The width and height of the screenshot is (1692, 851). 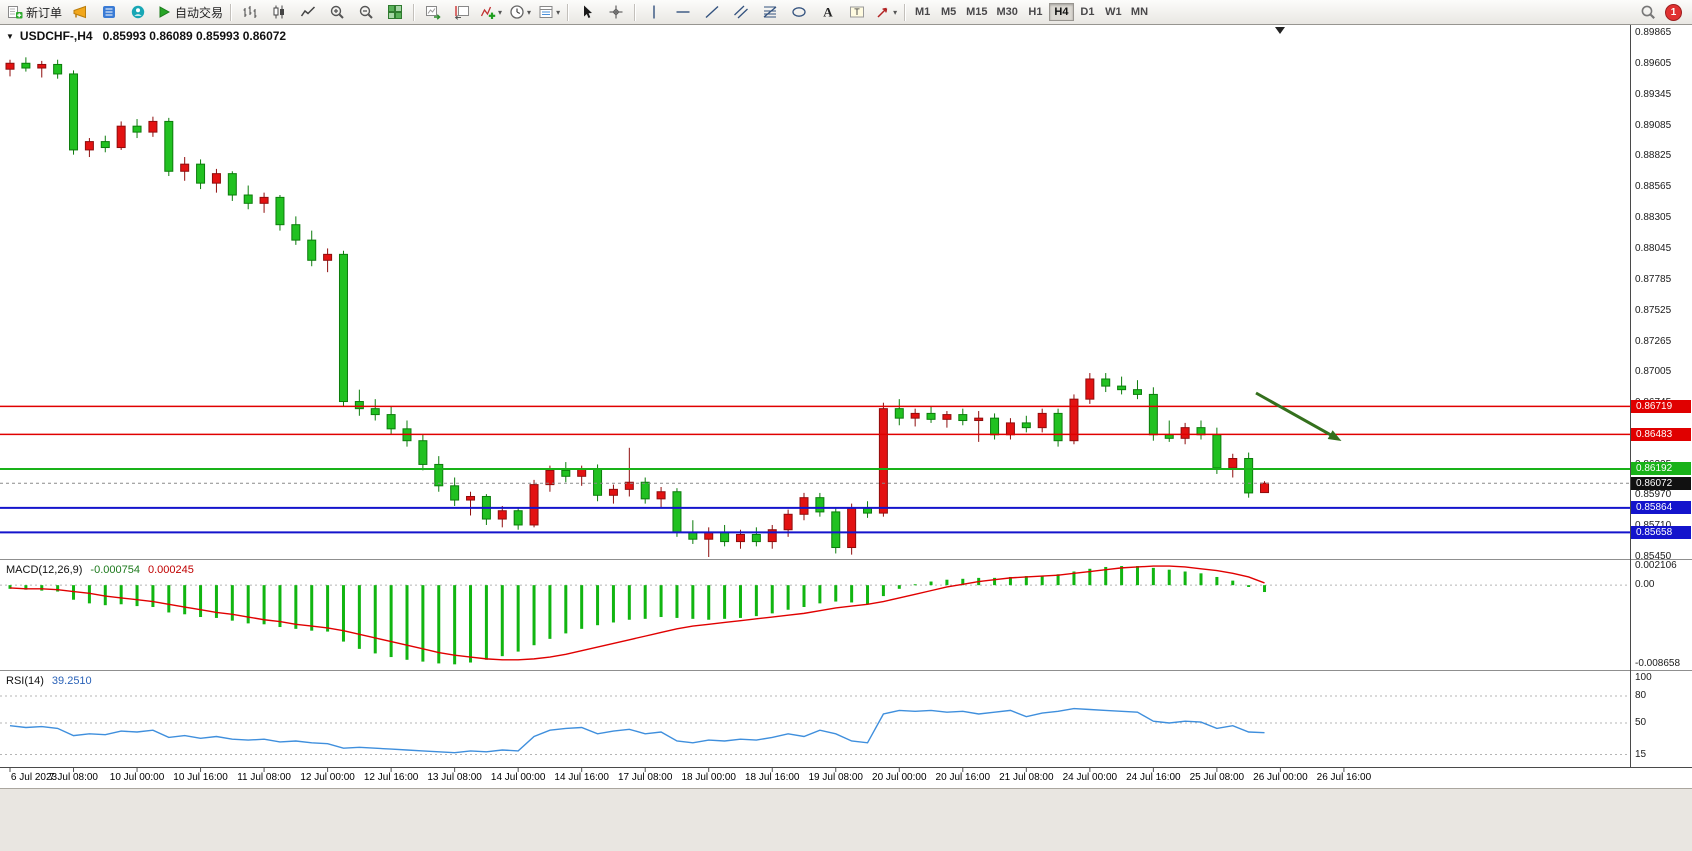 What do you see at coordinates (772, 777) in the screenshot?
I see `time-axis-label: 18 Jul 16:00` at bounding box center [772, 777].